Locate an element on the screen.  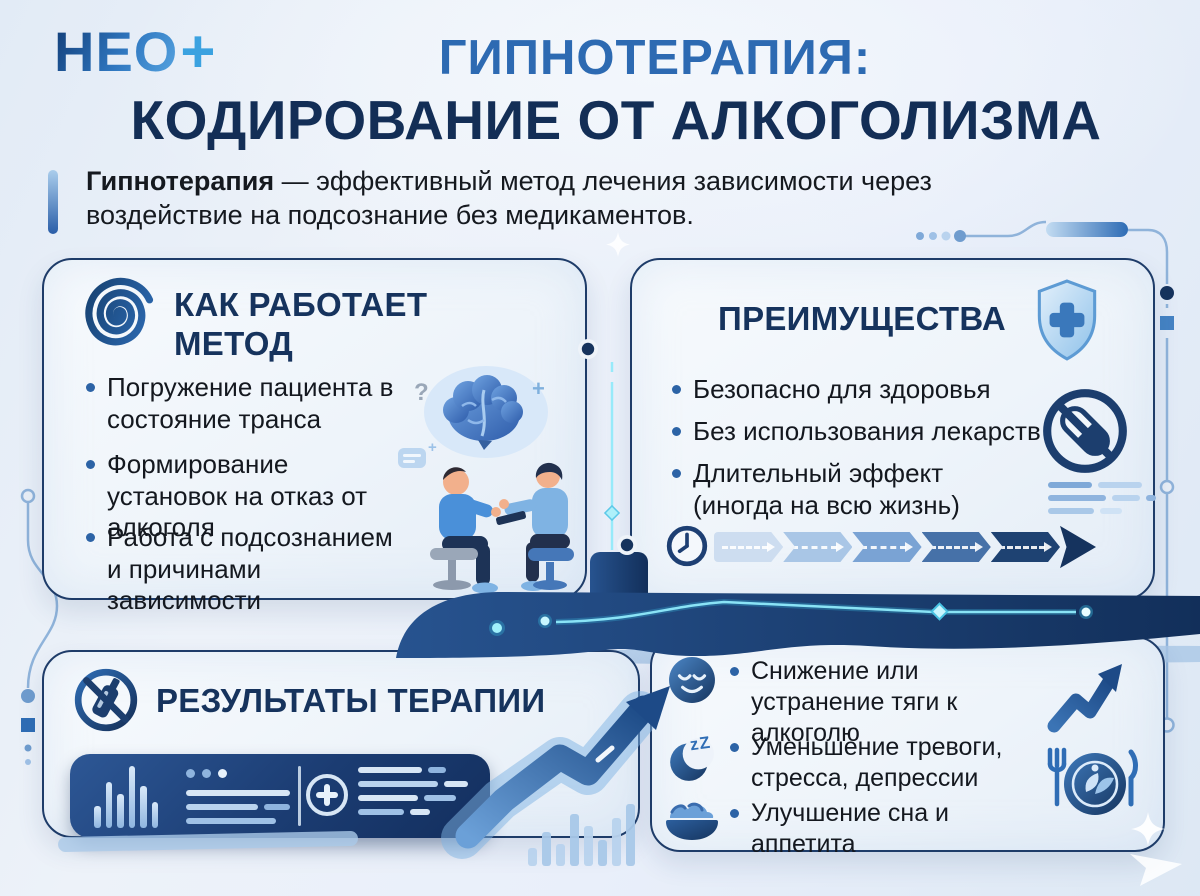
advantage-bullet-2: Без использования лекарств is located at coordinates (856, 432).